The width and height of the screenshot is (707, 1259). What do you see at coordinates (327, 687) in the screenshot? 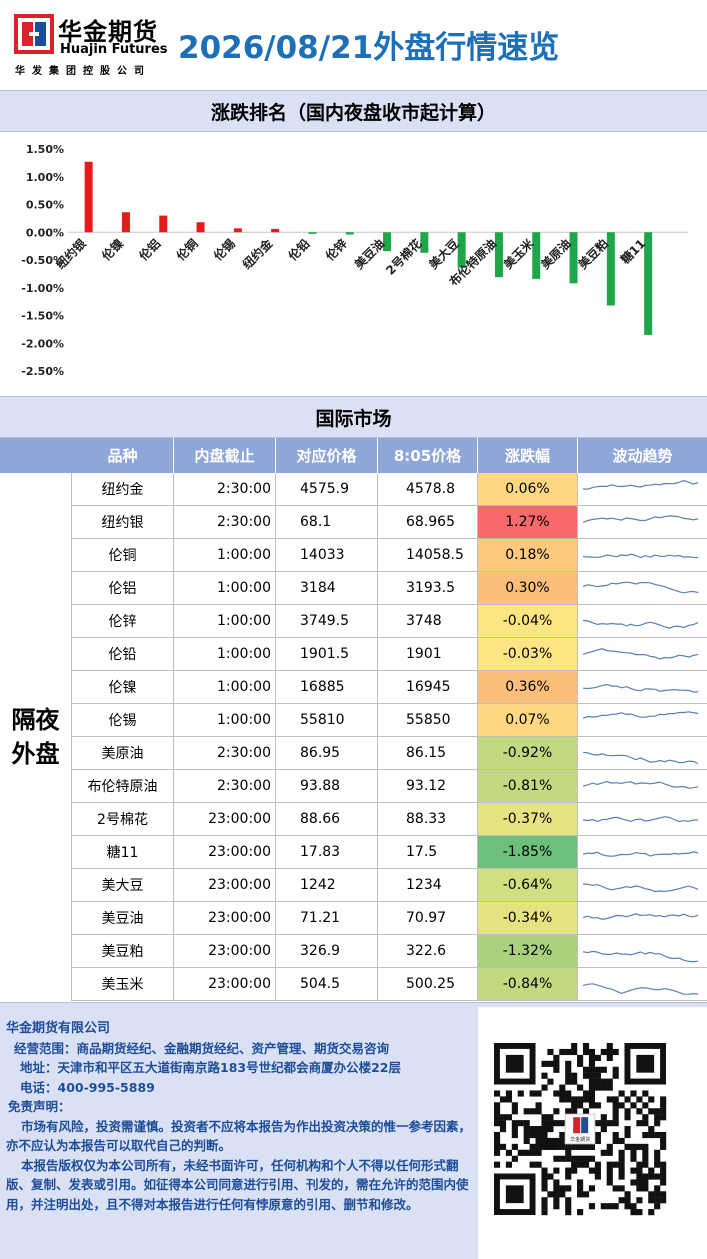
I see `ref-price-cell: 16885` at bounding box center [327, 687].